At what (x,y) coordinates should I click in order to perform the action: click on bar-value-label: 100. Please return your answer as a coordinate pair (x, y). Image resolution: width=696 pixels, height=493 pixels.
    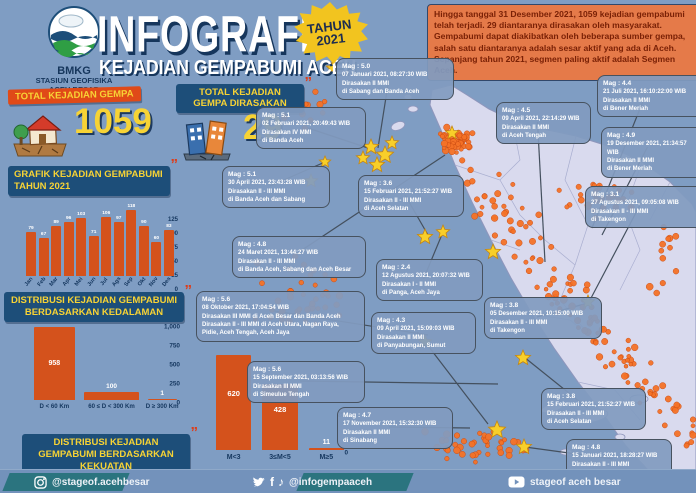
    Looking at the image, I should click on (111, 387).